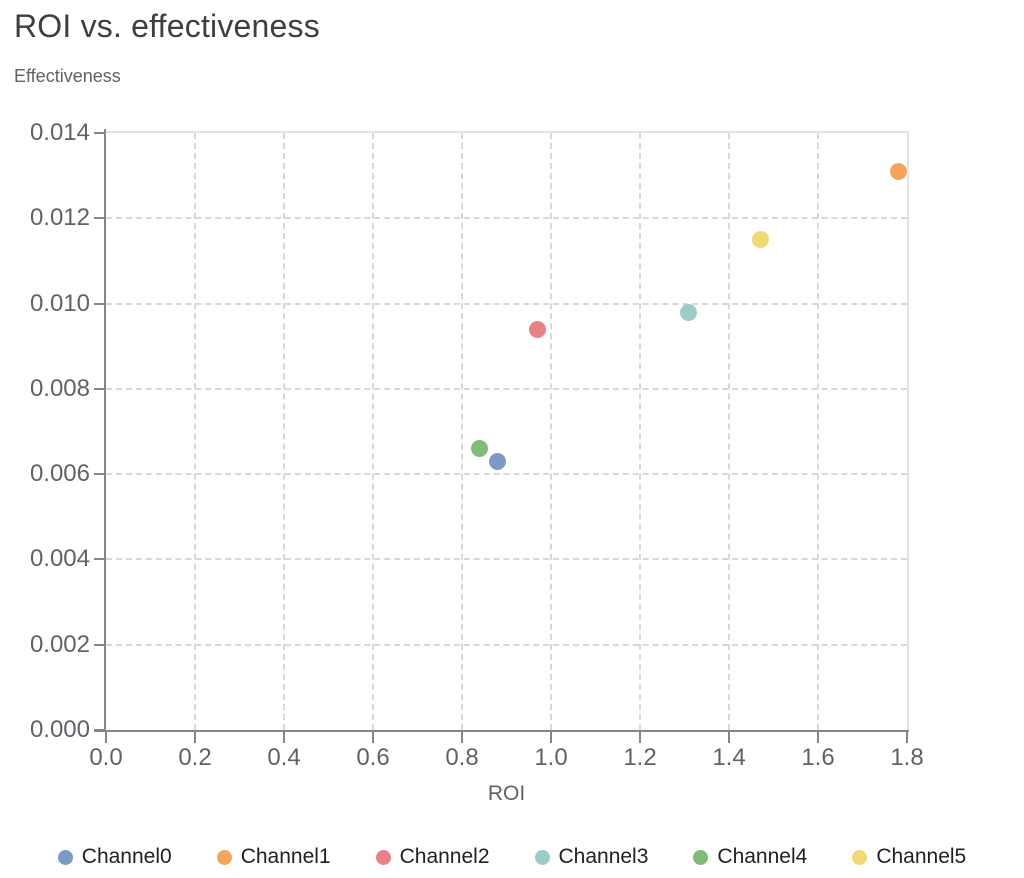 This screenshot has width=1024, height=878. What do you see at coordinates (506, 793) in the screenshot?
I see `x-axis-title: ROI` at bounding box center [506, 793].